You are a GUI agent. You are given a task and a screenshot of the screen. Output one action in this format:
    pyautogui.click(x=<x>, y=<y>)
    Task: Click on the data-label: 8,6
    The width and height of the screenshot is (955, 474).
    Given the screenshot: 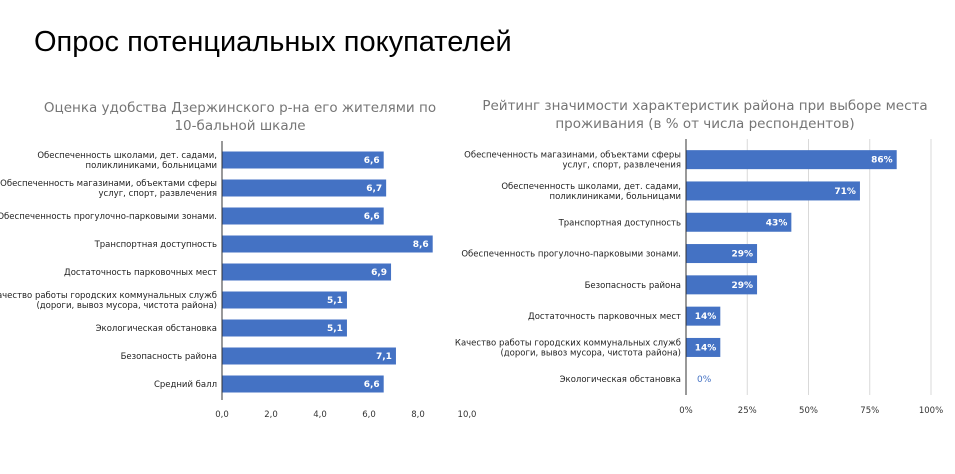 What is the action you would take?
    pyautogui.click(x=421, y=245)
    